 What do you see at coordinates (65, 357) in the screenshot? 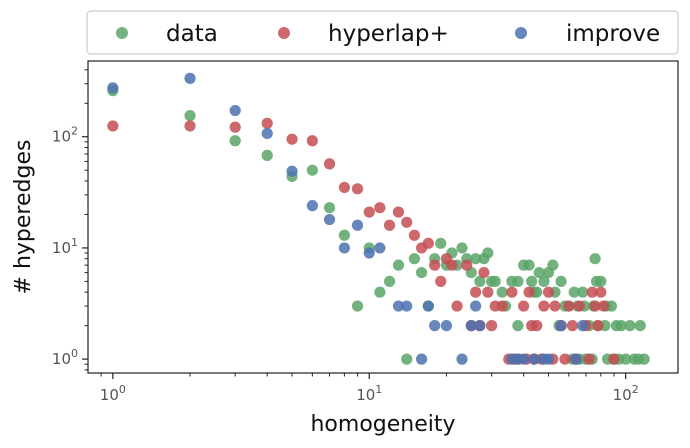
I see `y-tick-label: 10⁰` at bounding box center [65, 357].